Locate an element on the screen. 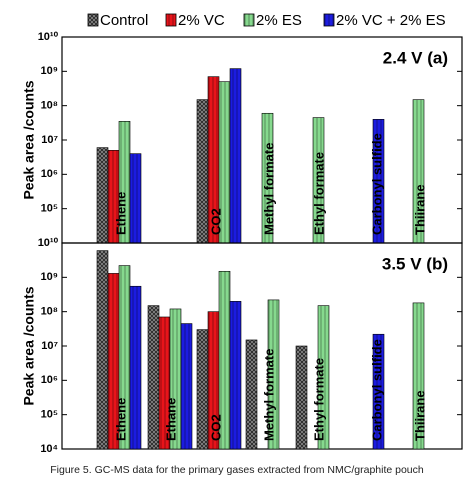 This screenshot has width=474, height=477. panel-annotation: 3.5 V (b) is located at coordinates (415, 263).